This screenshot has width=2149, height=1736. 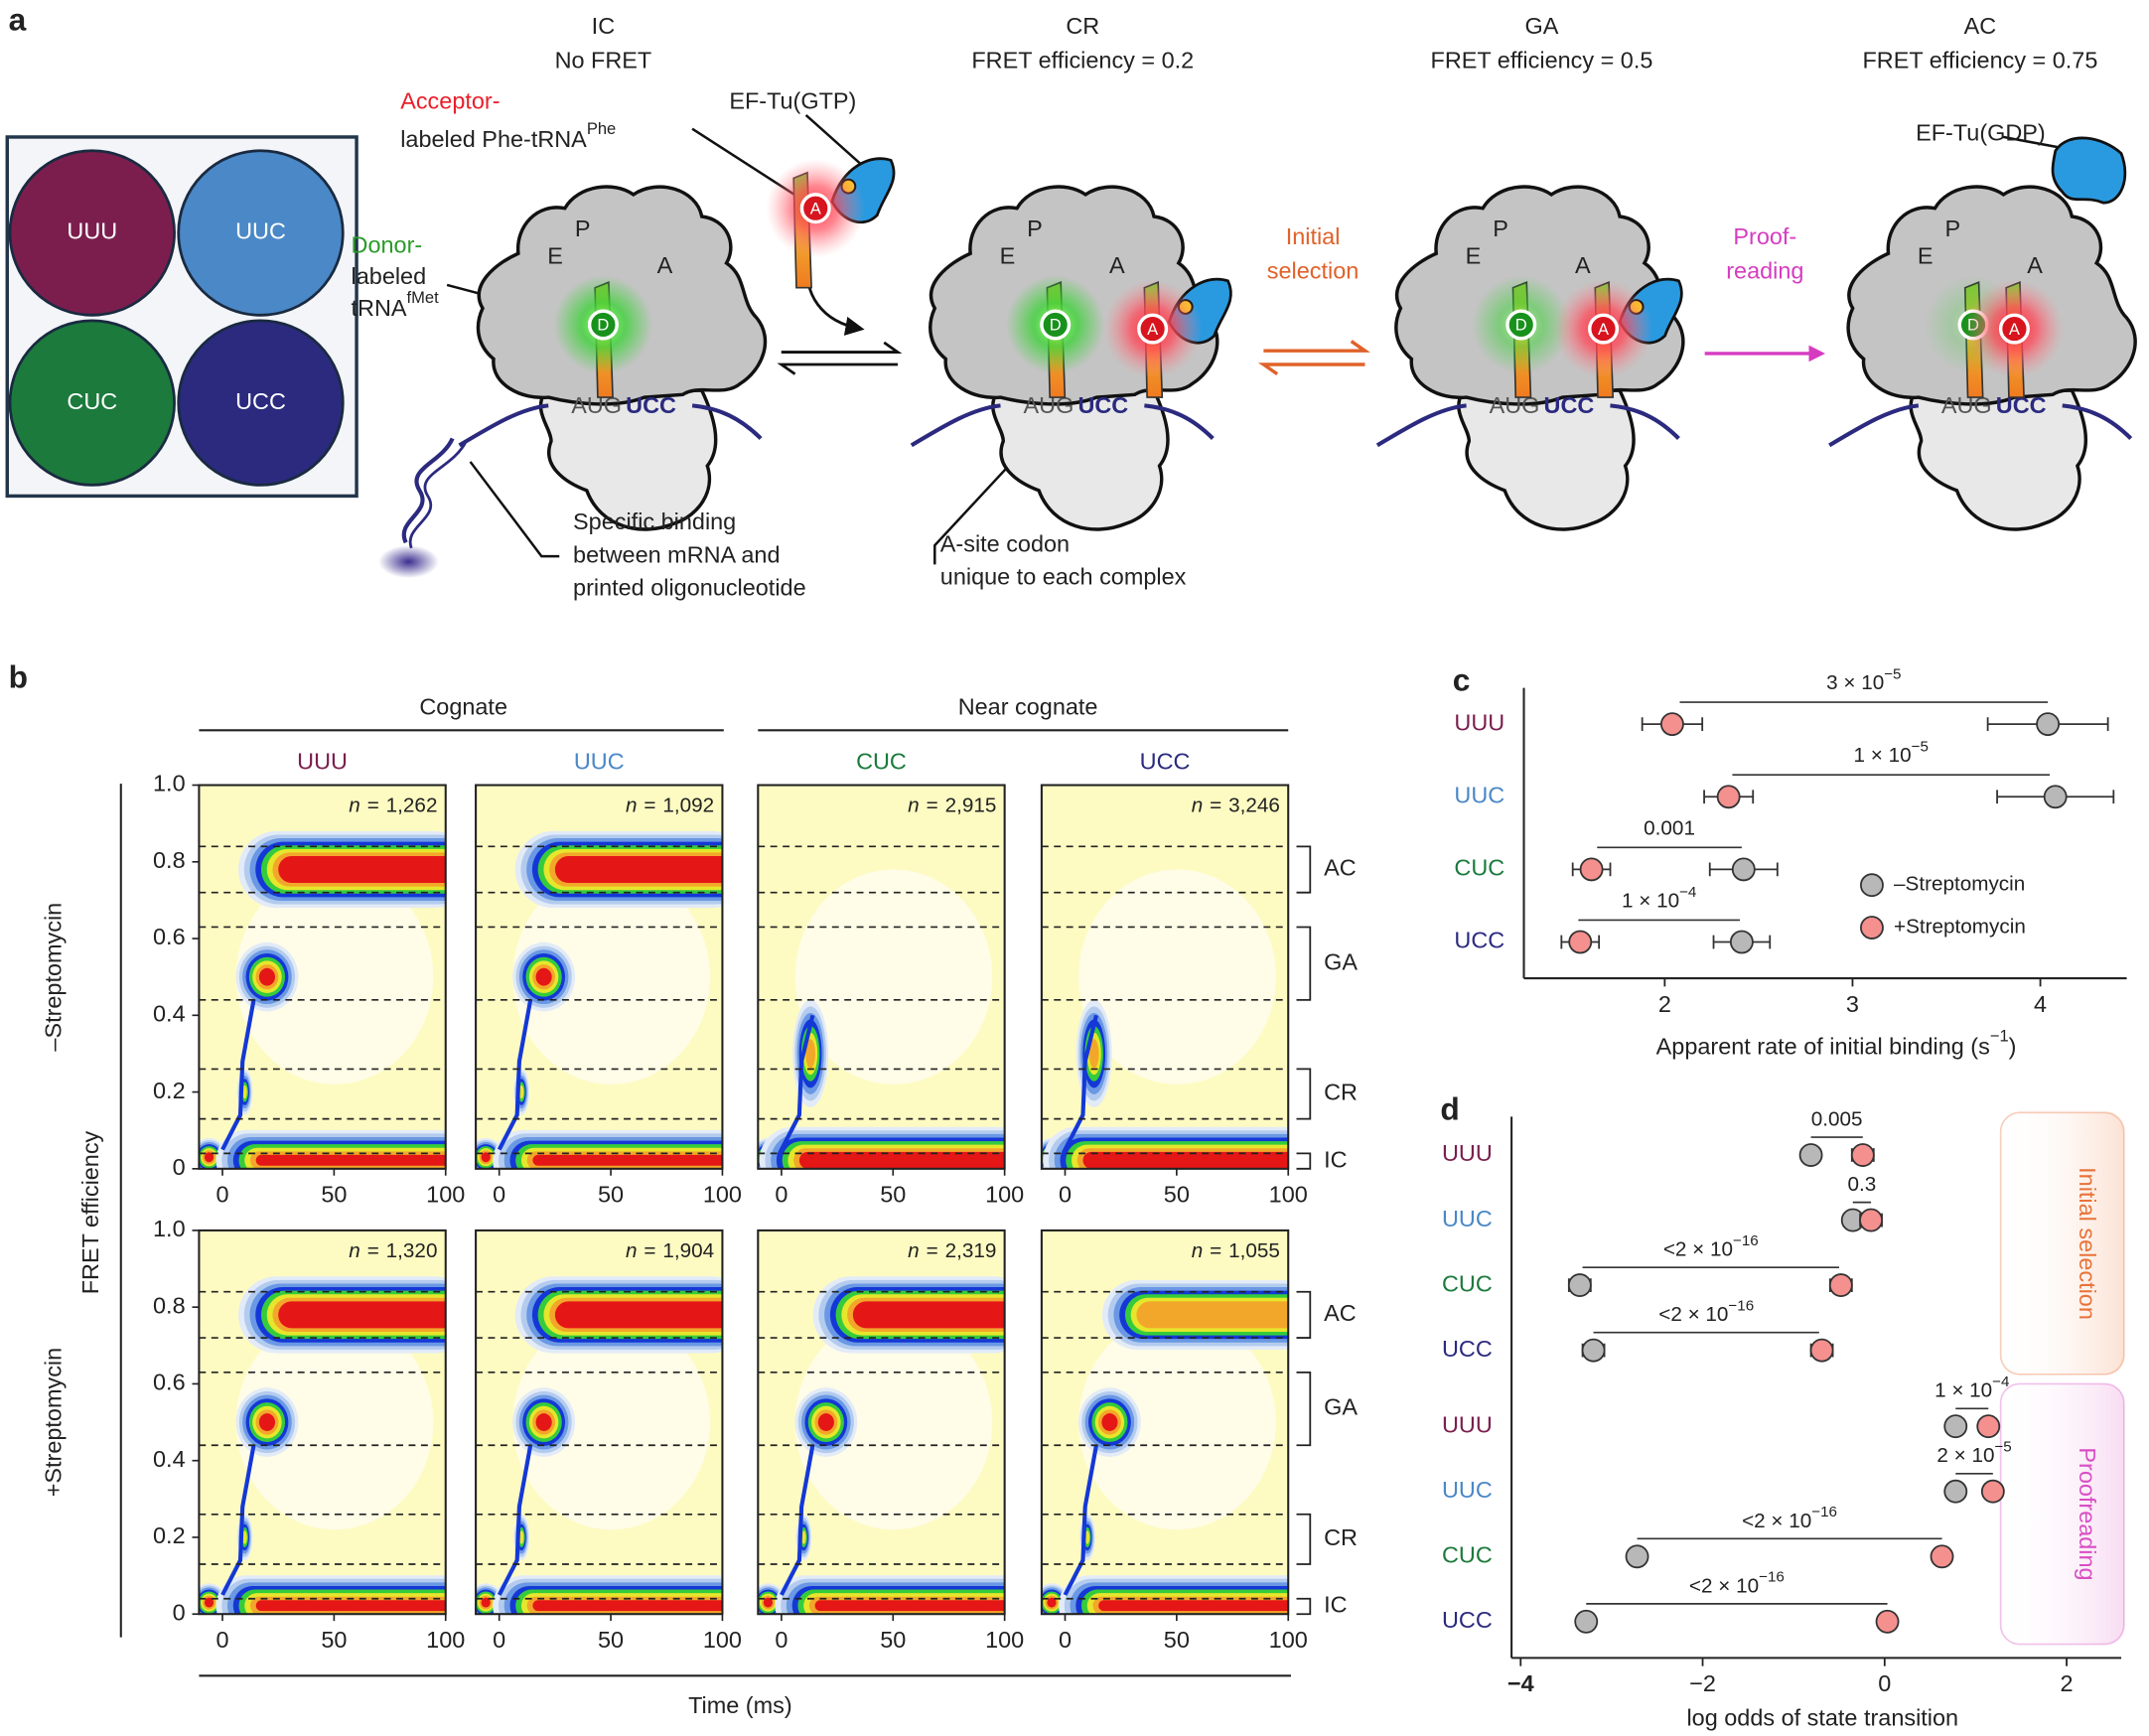 I want to click on ef-tu-label: EF-Tu(GDP), so click(x=1981, y=132).